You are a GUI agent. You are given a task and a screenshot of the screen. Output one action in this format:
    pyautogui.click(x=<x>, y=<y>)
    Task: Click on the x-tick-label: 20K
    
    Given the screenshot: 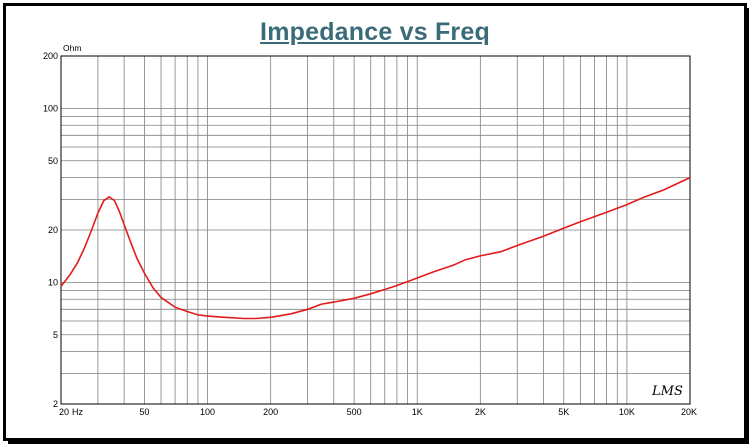 What is the action you would take?
    pyautogui.click(x=689, y=412)
    